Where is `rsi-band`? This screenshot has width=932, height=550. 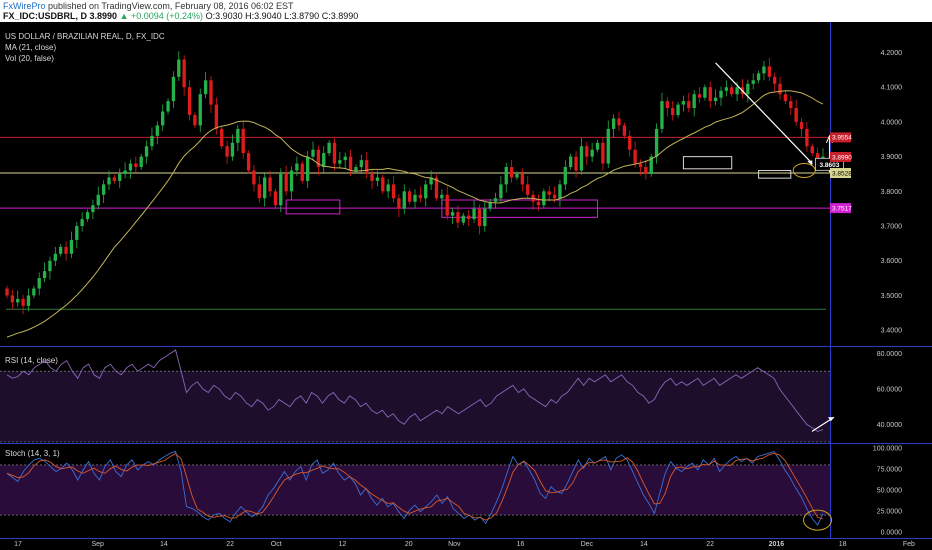
rsi-band is located at coordinates (415, 406).